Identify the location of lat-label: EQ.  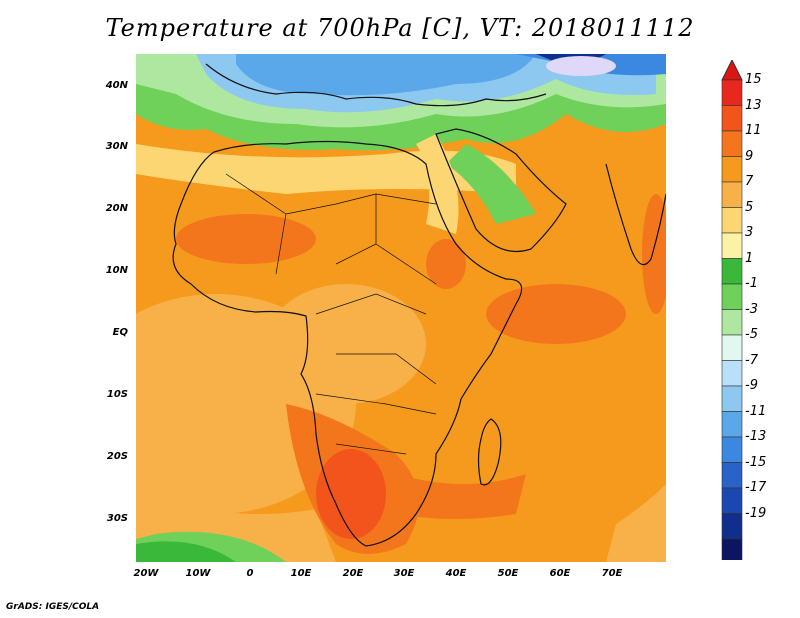
(120, 332).